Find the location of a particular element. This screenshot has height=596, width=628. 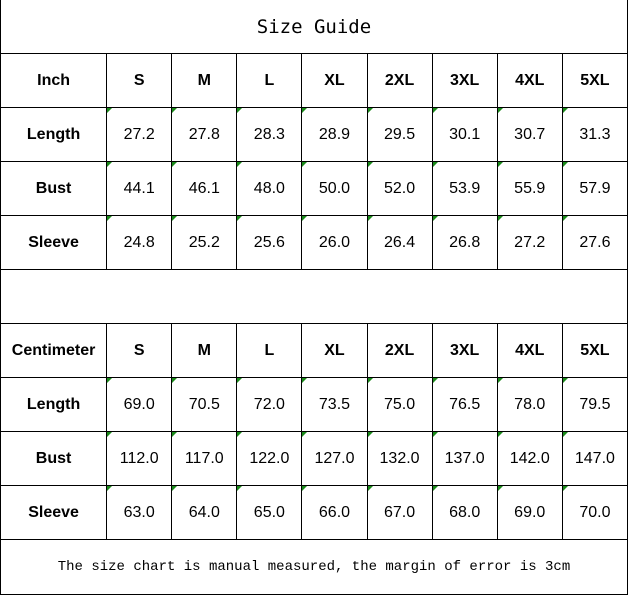

measure-value: 70.0 is located at coordinates (594, 512).